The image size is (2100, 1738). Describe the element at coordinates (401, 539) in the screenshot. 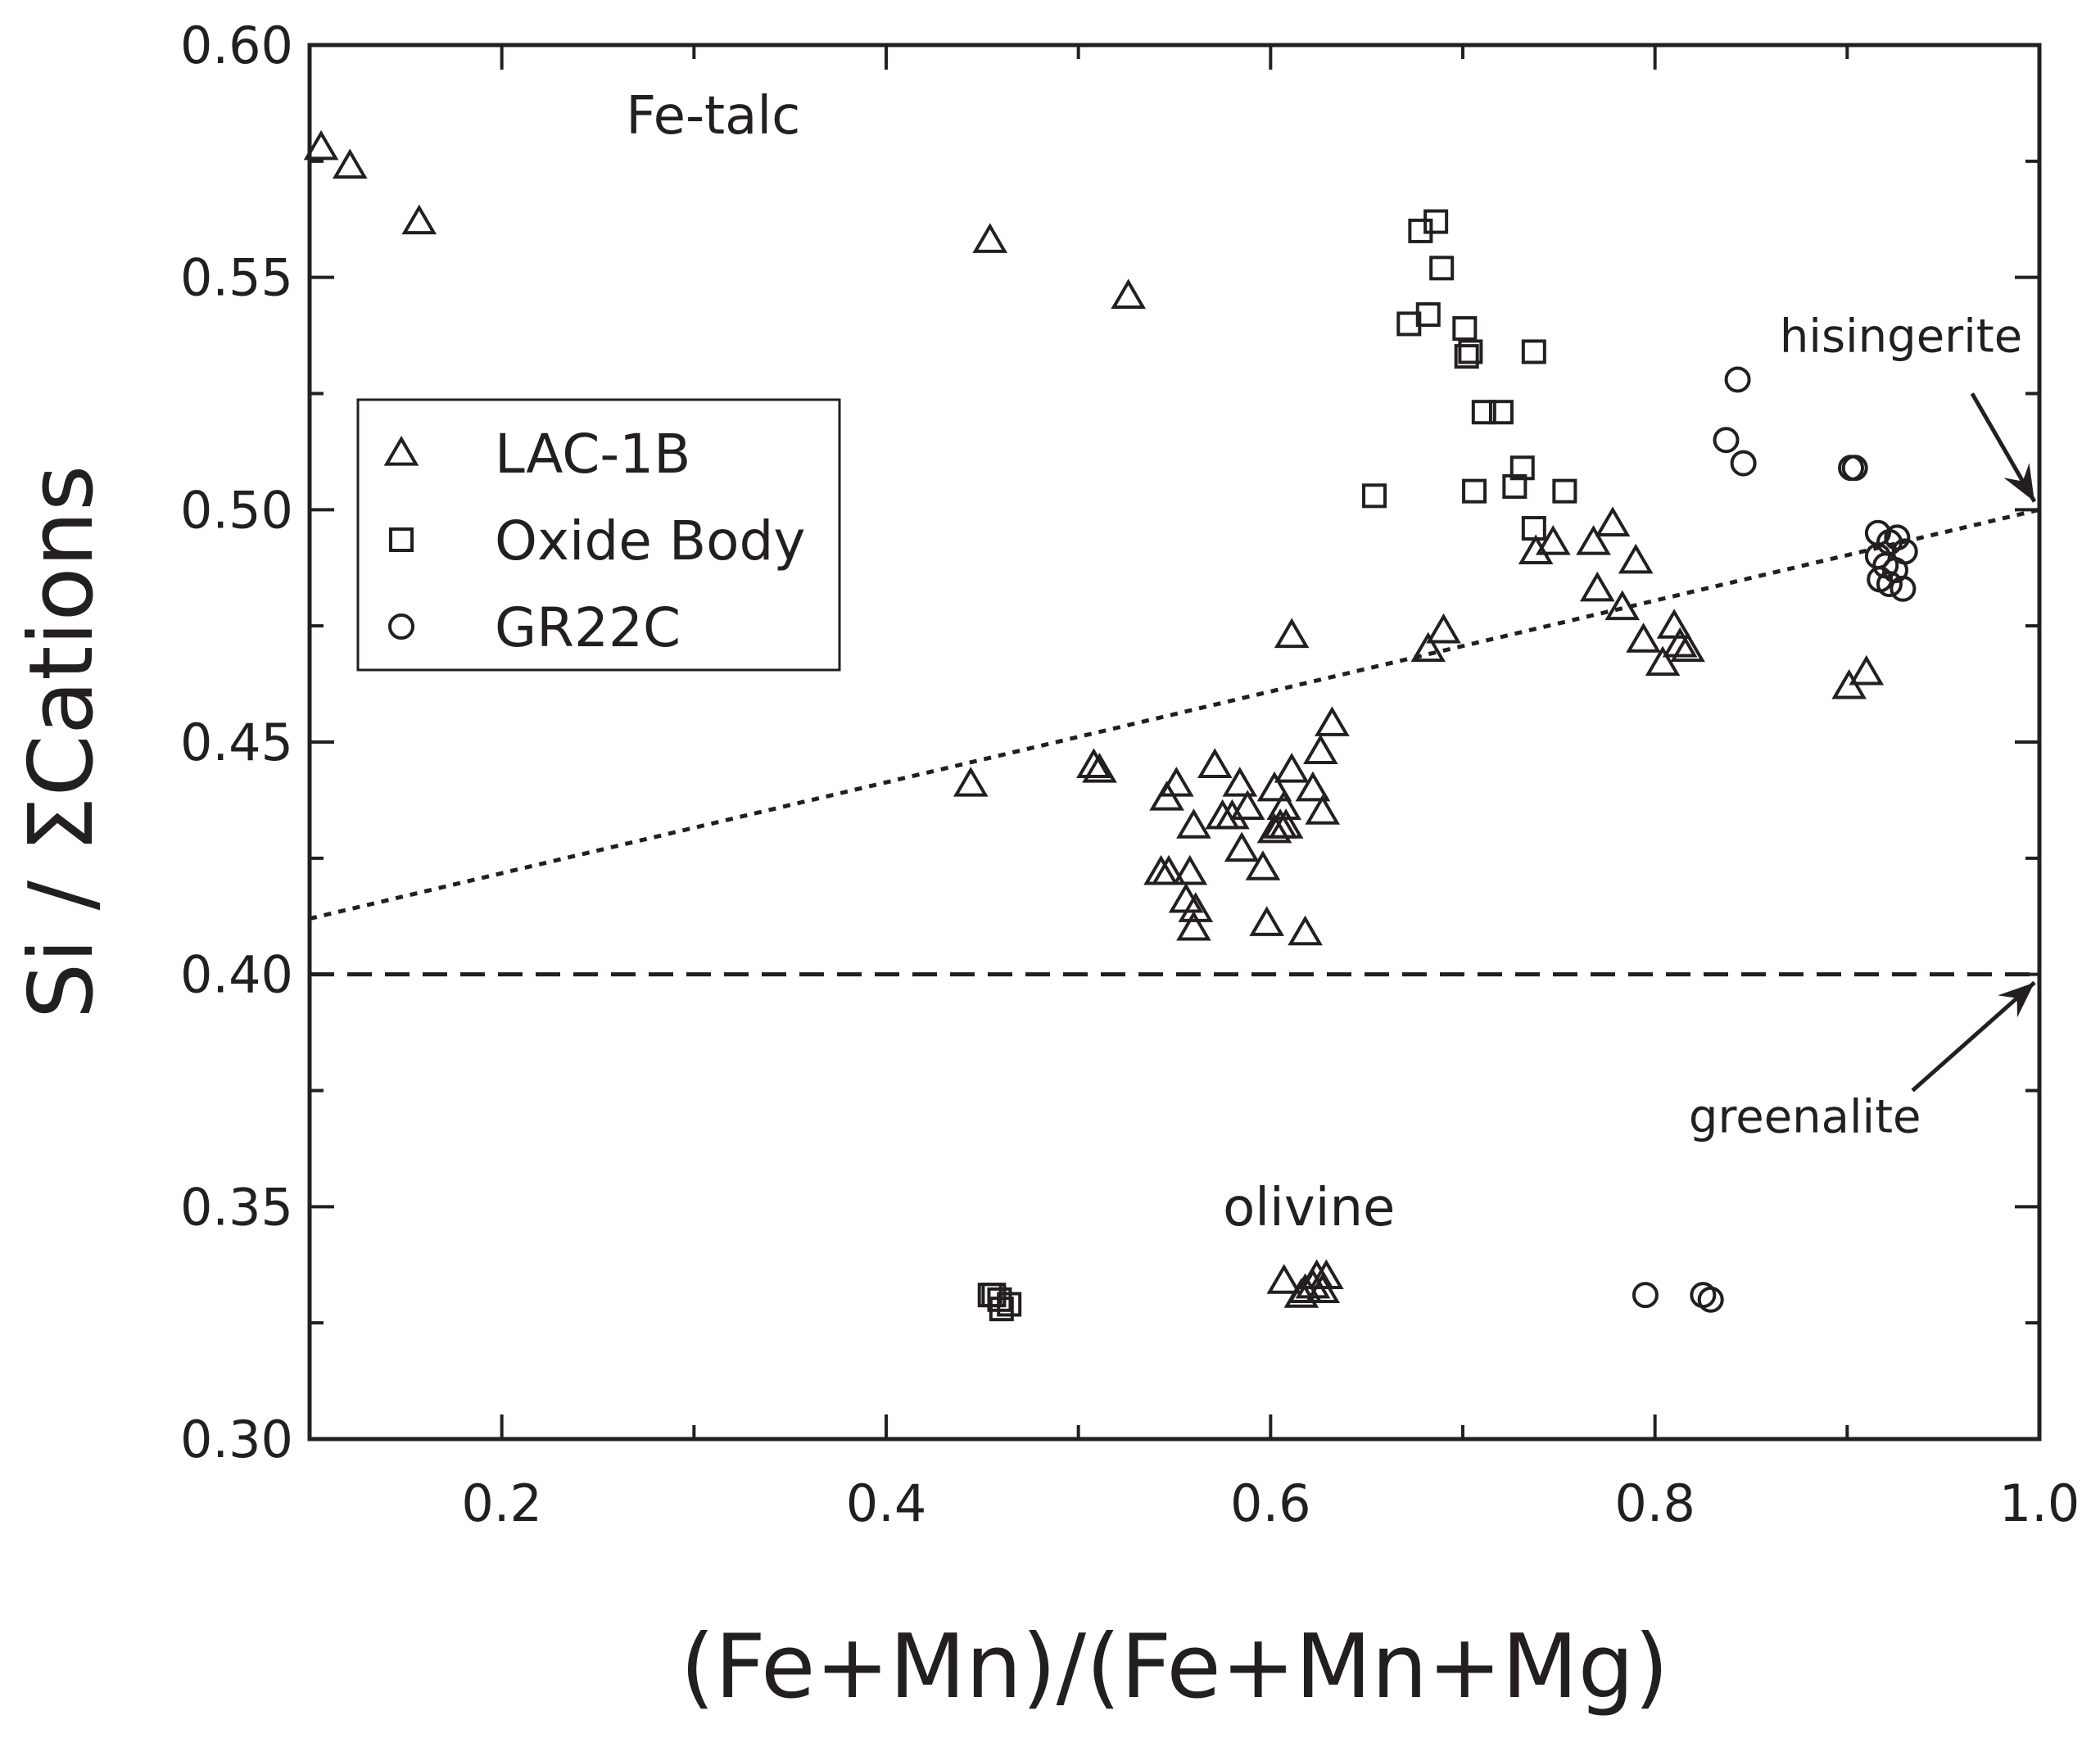

I see `legend-marker-square` at that location.